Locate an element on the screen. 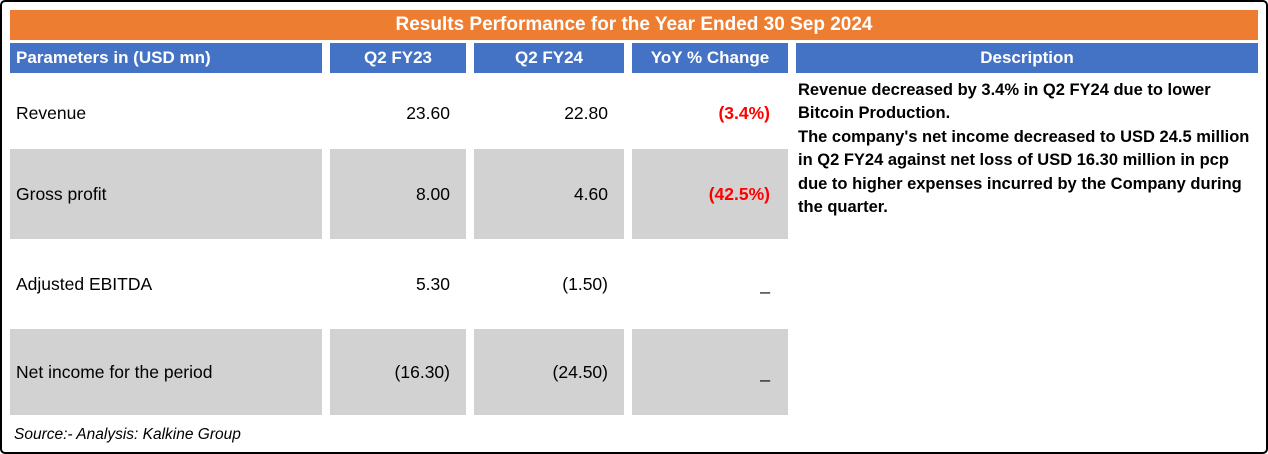 The height and width of the screenshot is (454, 1268). cell-gross-profit-q2fy24: 4.60 is located at coordinates (549, 194).